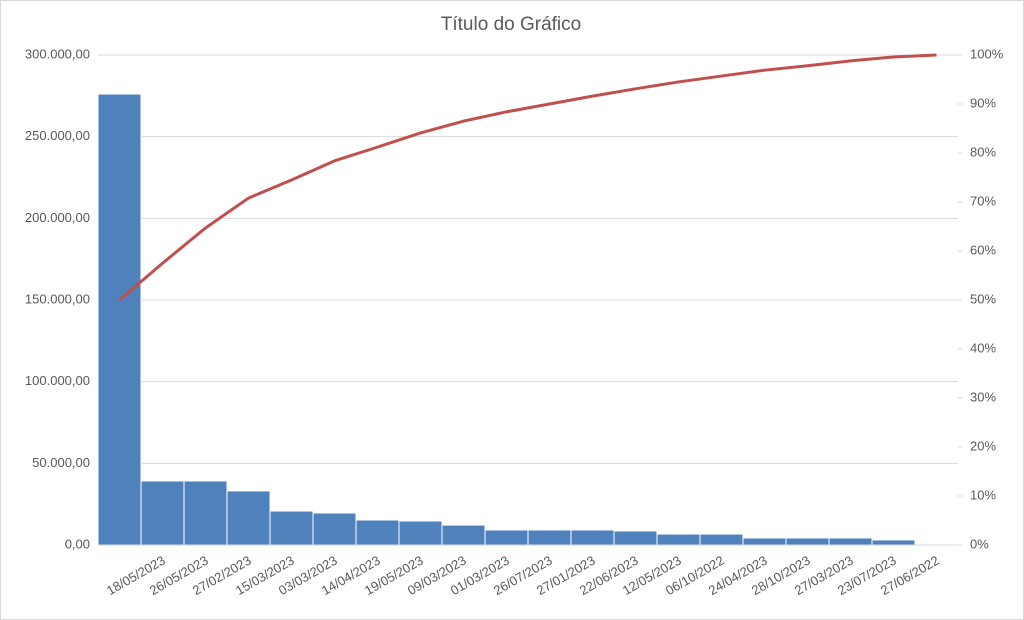  Describe the element at coordinates (983, 249) in the screenshot. I see `y2-tick-label: 60%` at that location.